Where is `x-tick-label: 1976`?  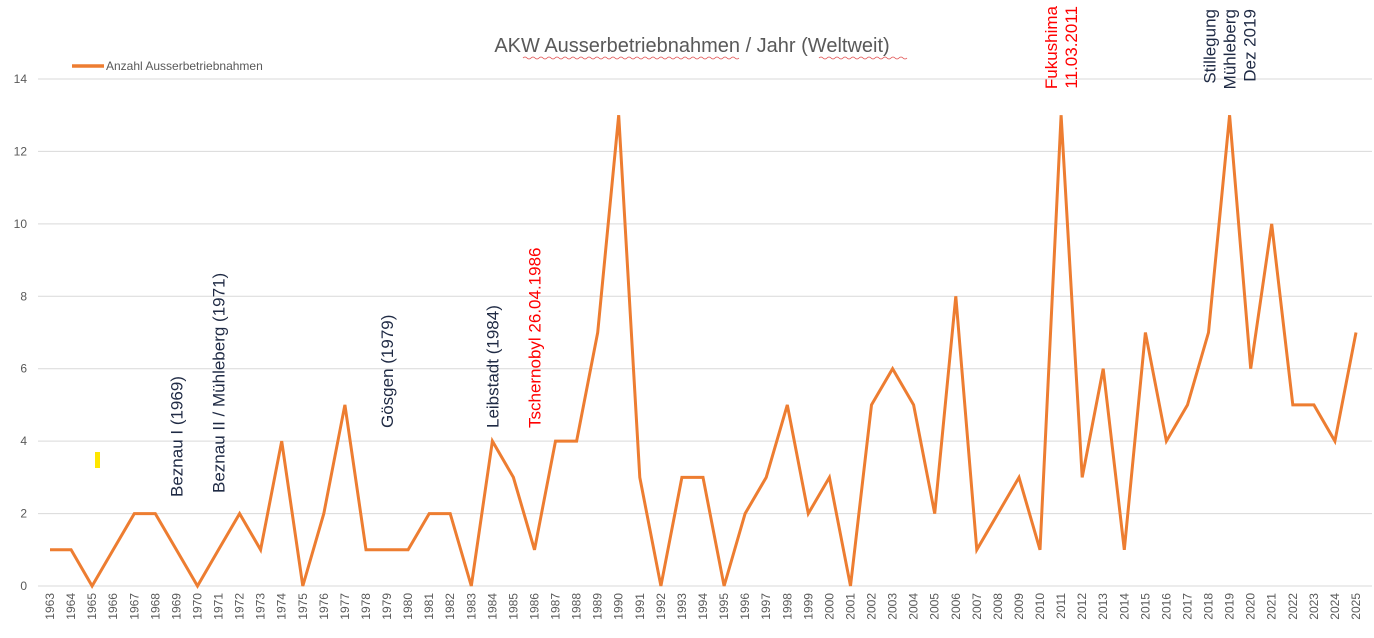 x-tick-label: 1976 is located at coordinates (324, 606).